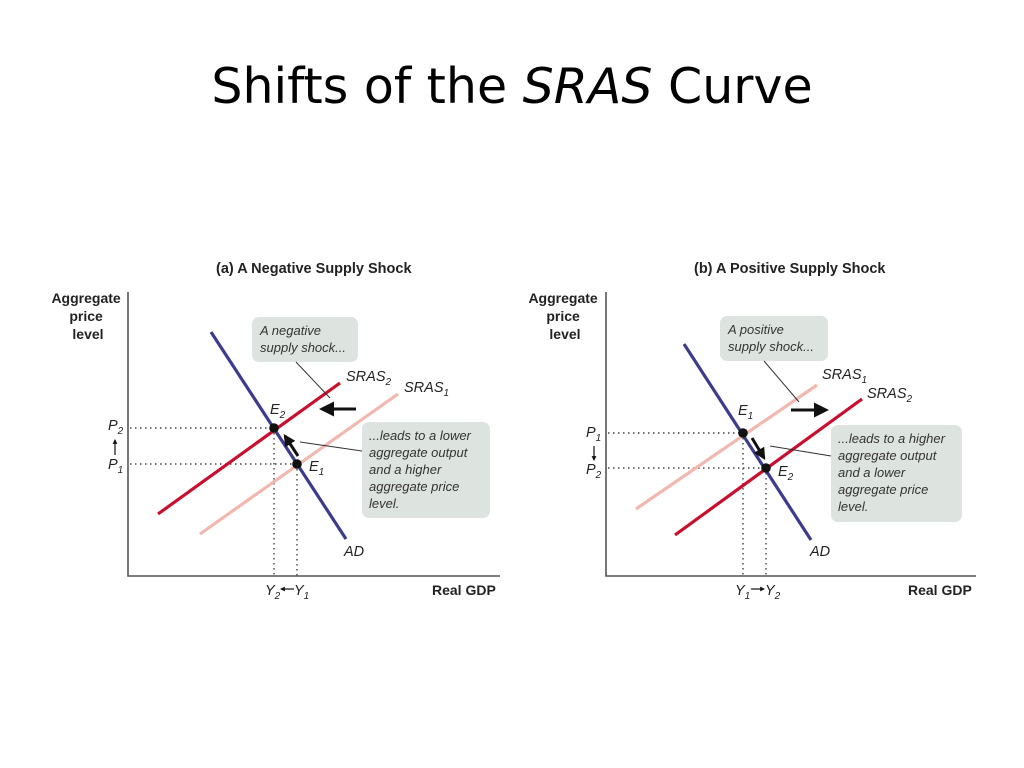 The height and width of the screenshot is (768, 1024). I want to click on panel-b-callout-shift, so click(774, 338).